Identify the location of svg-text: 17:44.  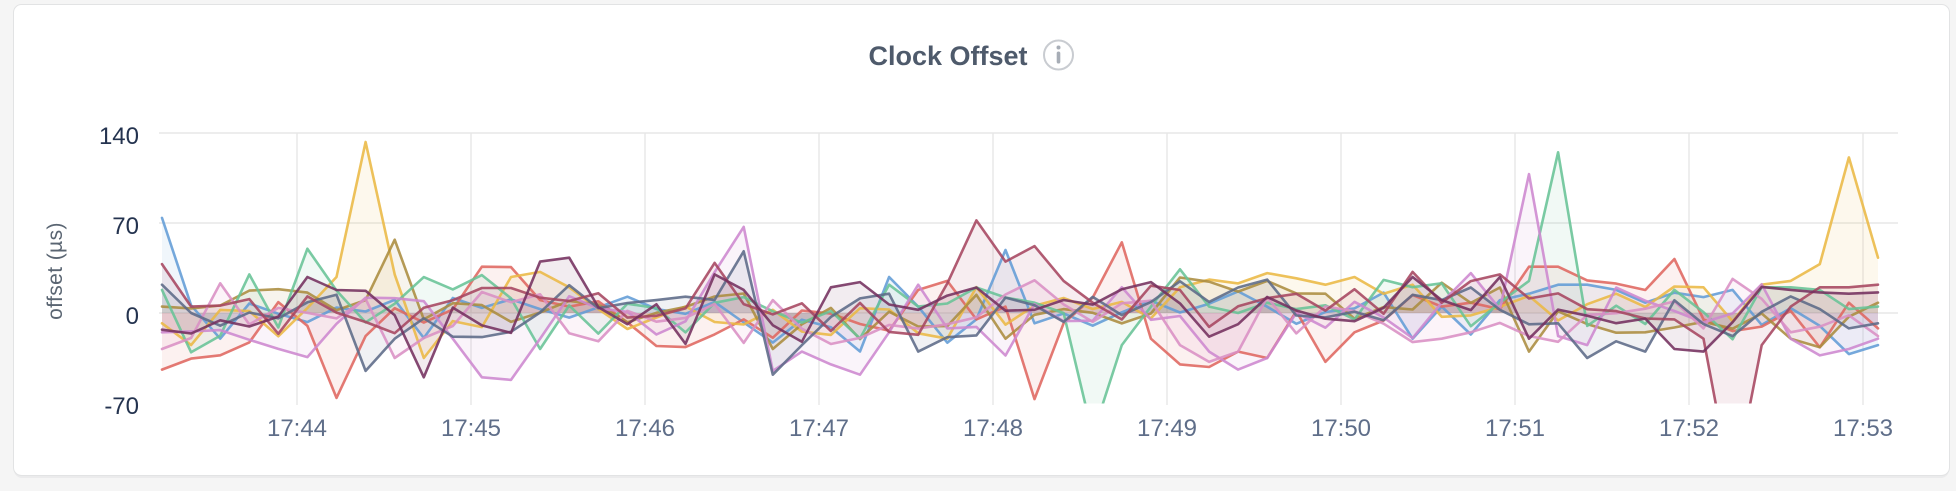
(297, 428).